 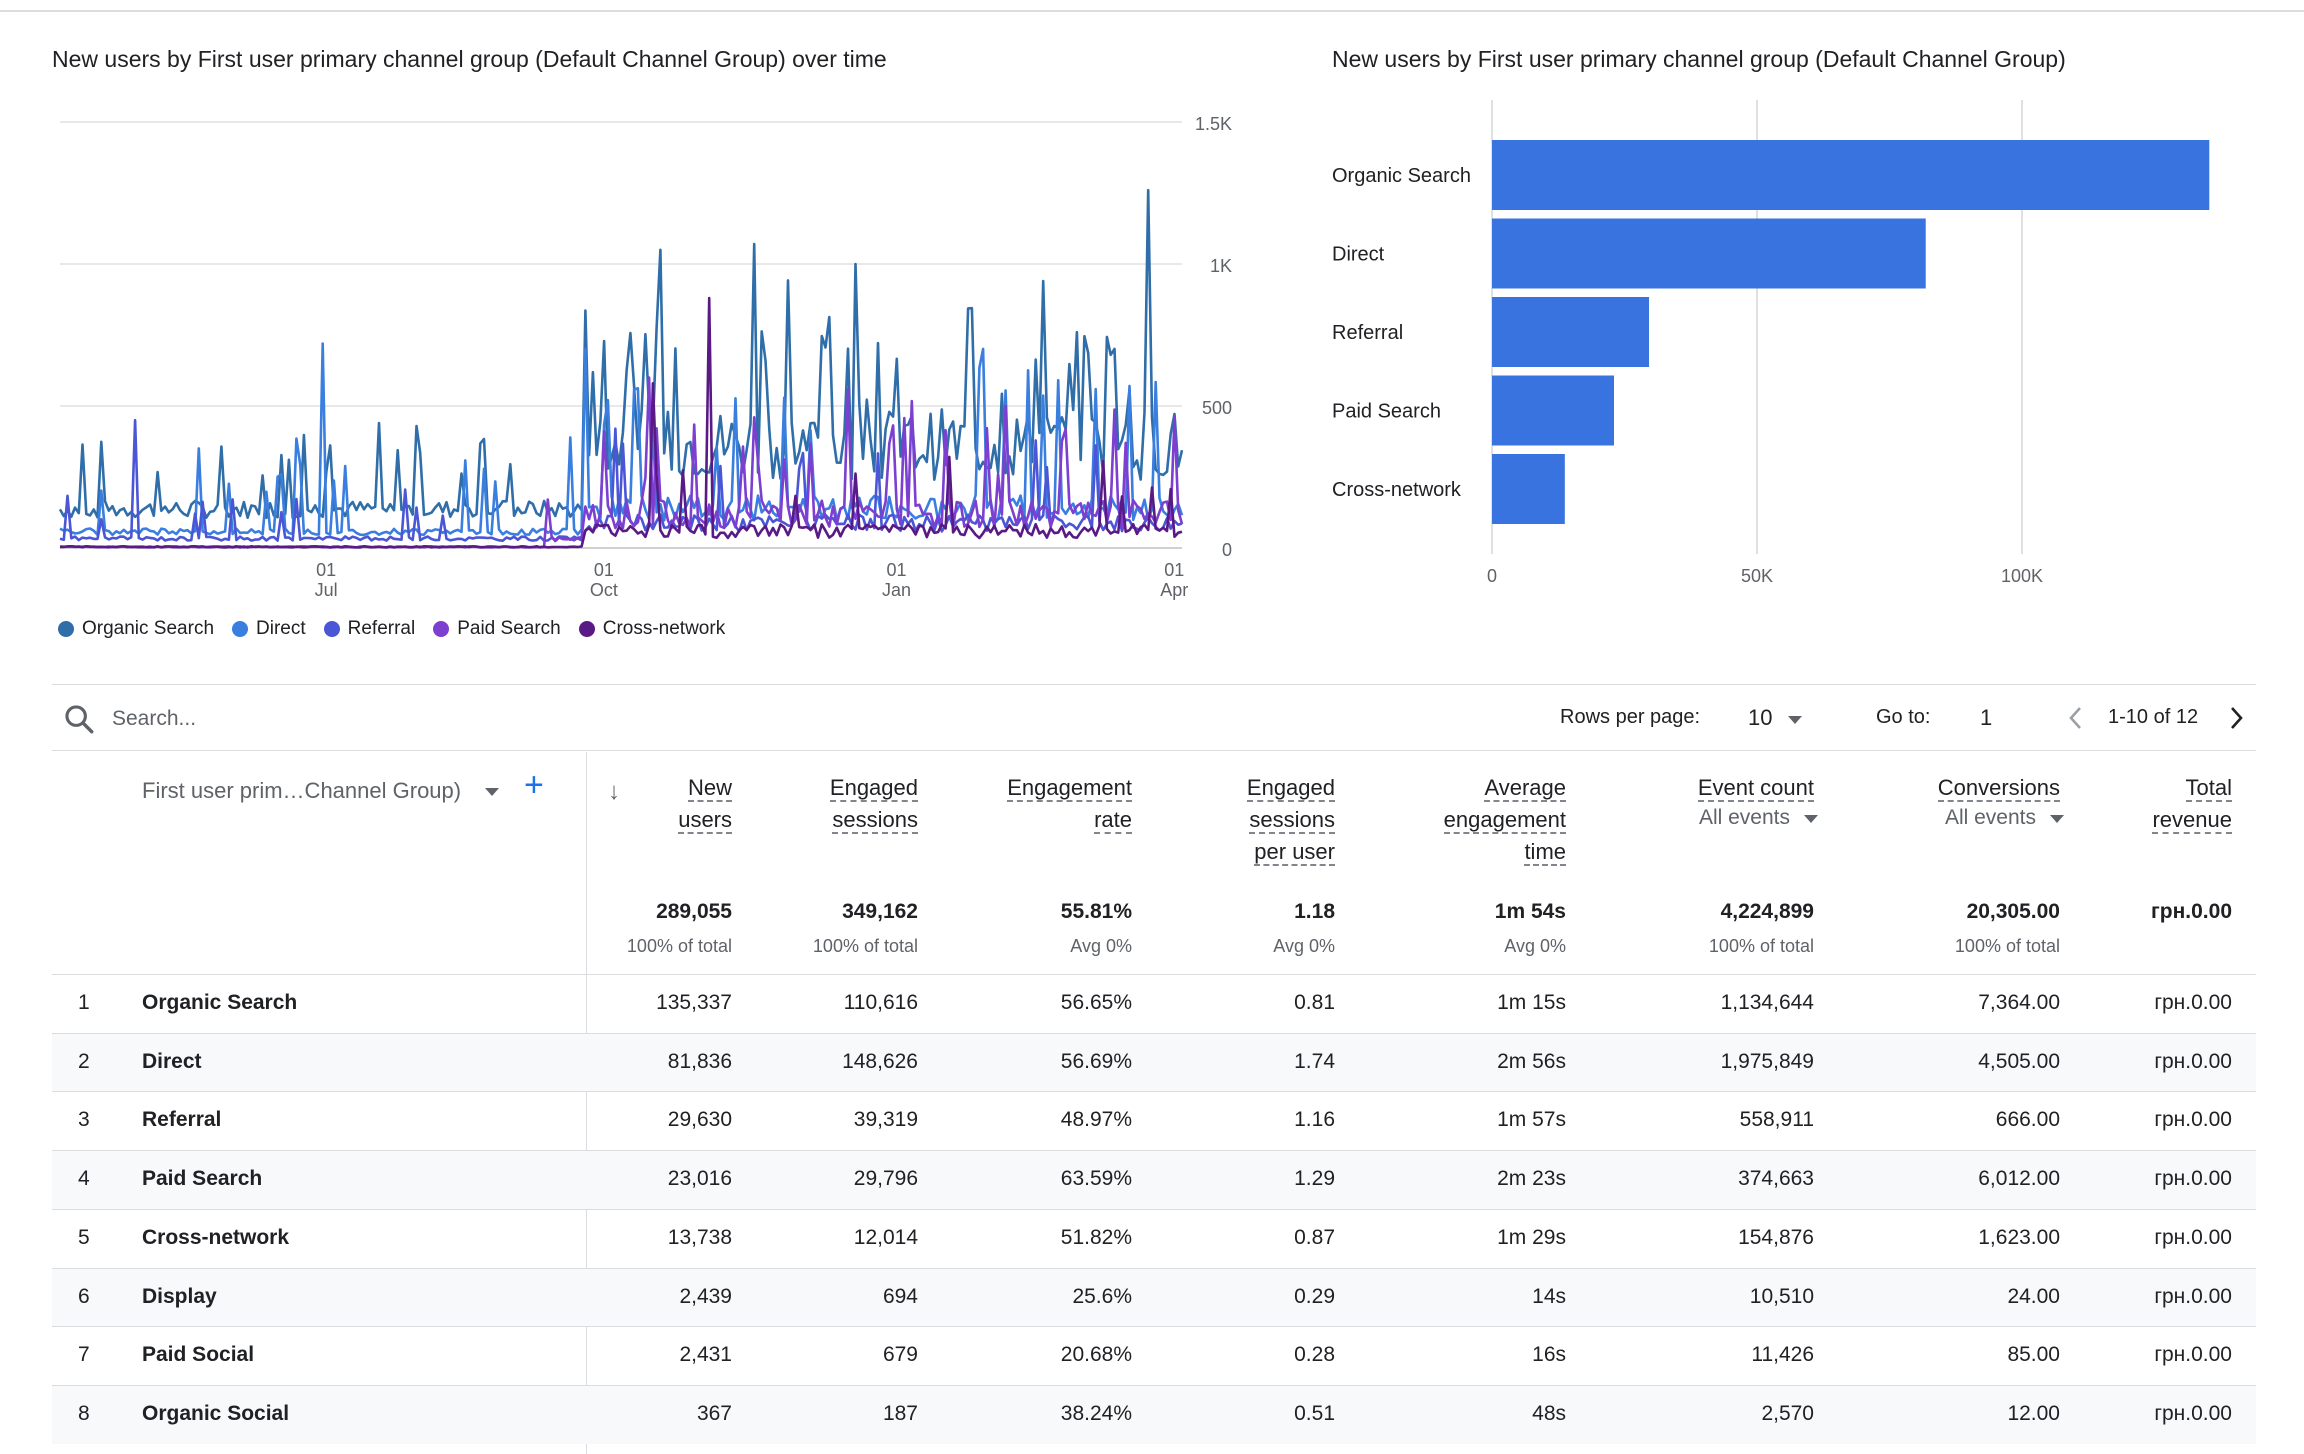 I want to click on dimension-column-separator, so click(x=586, y=1103).